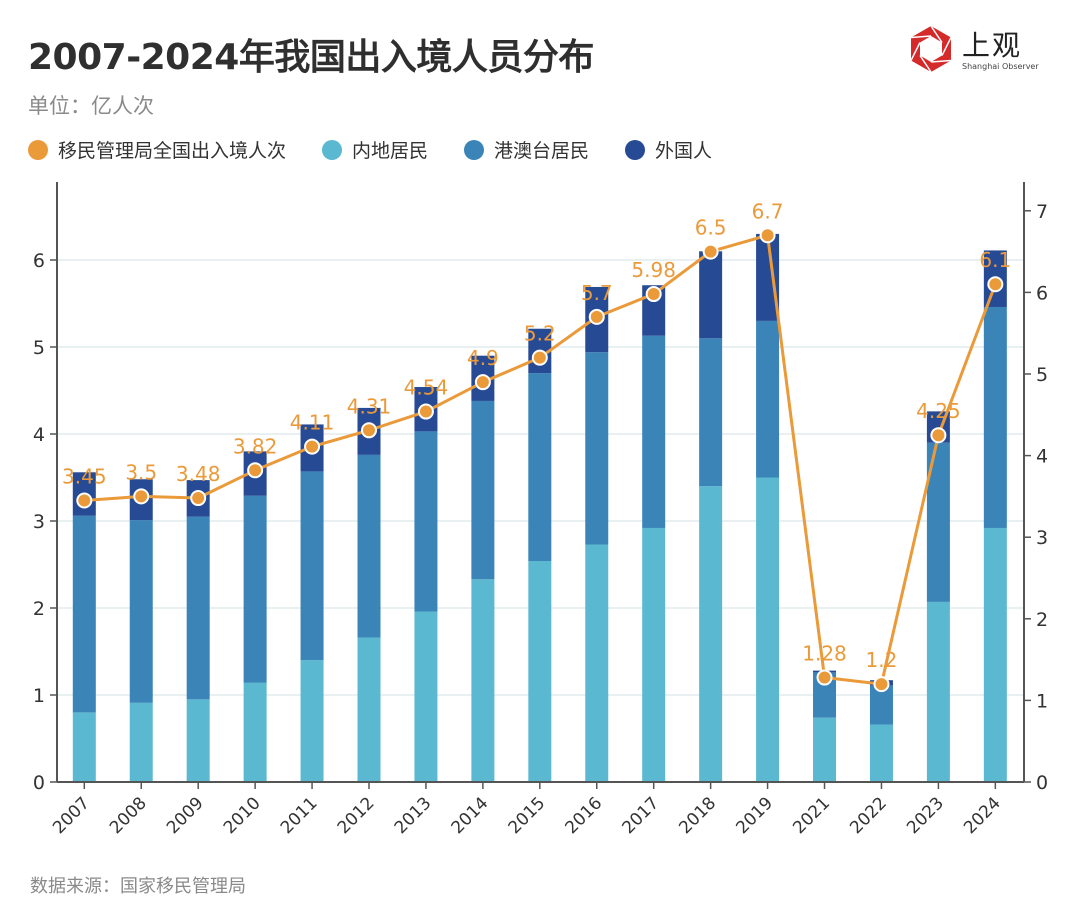 The height and width of the screenshot is (918, 1080). Describe the element at coordinates (71, 815) in the screenshot. I see `x-tick-label: 2007` at that location.